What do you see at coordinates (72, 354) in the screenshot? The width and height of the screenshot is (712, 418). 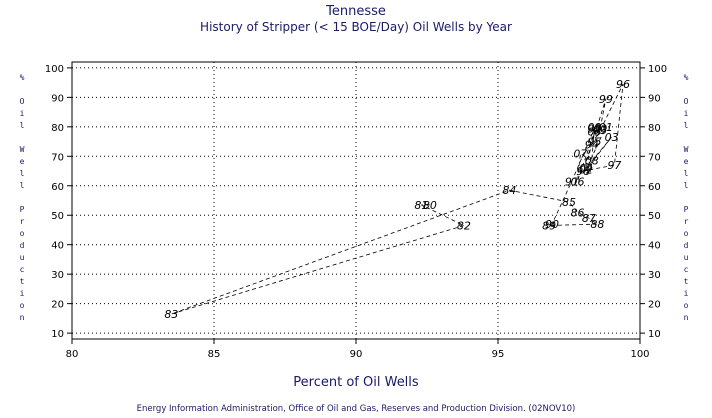 I see `x-tick-label: 80` at bounding box center [72, 354].